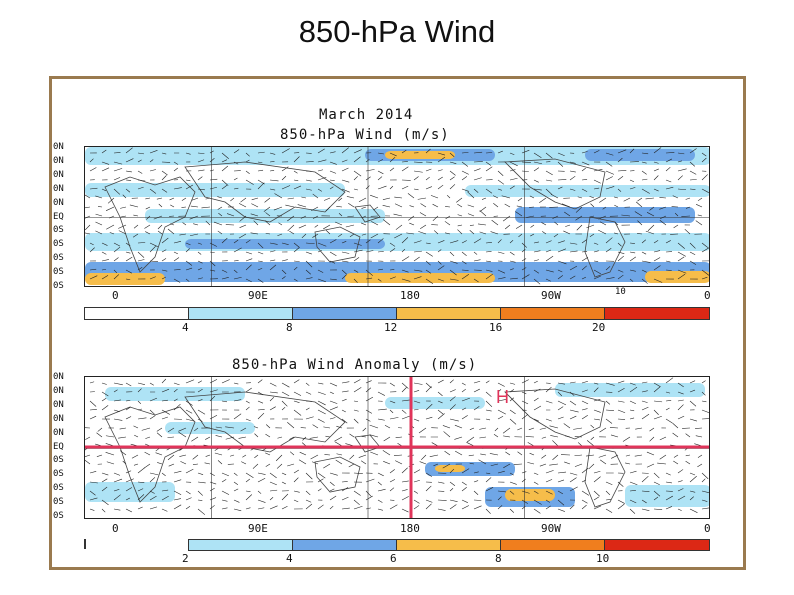  What do you see at coordinates (551, 295) in the screenshot?
I see `top-lon-label-90w: 90W` at bounding box center [551, 295].